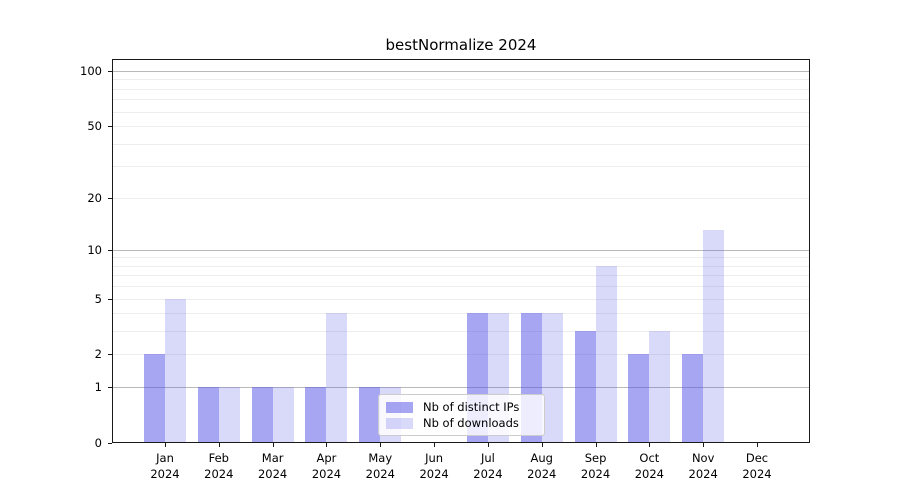 The width and height of the screenshot is (900, 500). I want to click on x-tick-label: May 2024, so click(380, 466).